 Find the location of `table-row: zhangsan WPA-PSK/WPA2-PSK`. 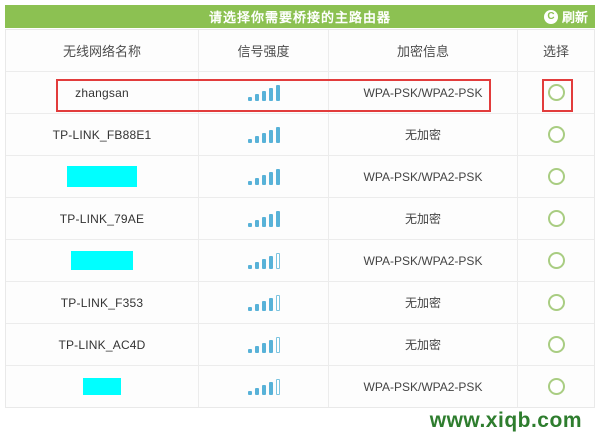

table-row: zhangsan WPA-PSK/WPA2-PSK is located at coordinates (300, 92).